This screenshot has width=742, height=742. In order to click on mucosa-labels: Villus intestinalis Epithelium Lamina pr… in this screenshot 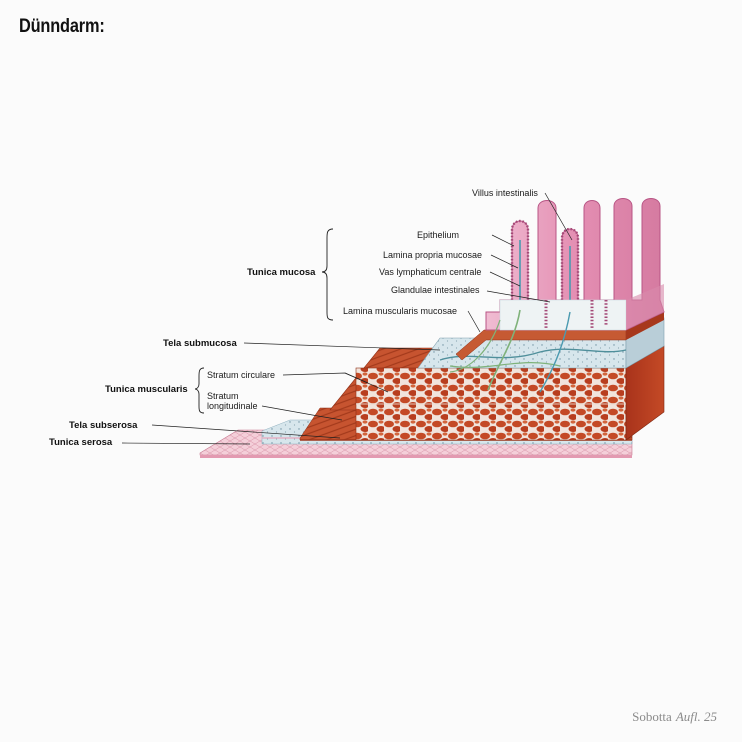, I will do `click(458, 260)`.